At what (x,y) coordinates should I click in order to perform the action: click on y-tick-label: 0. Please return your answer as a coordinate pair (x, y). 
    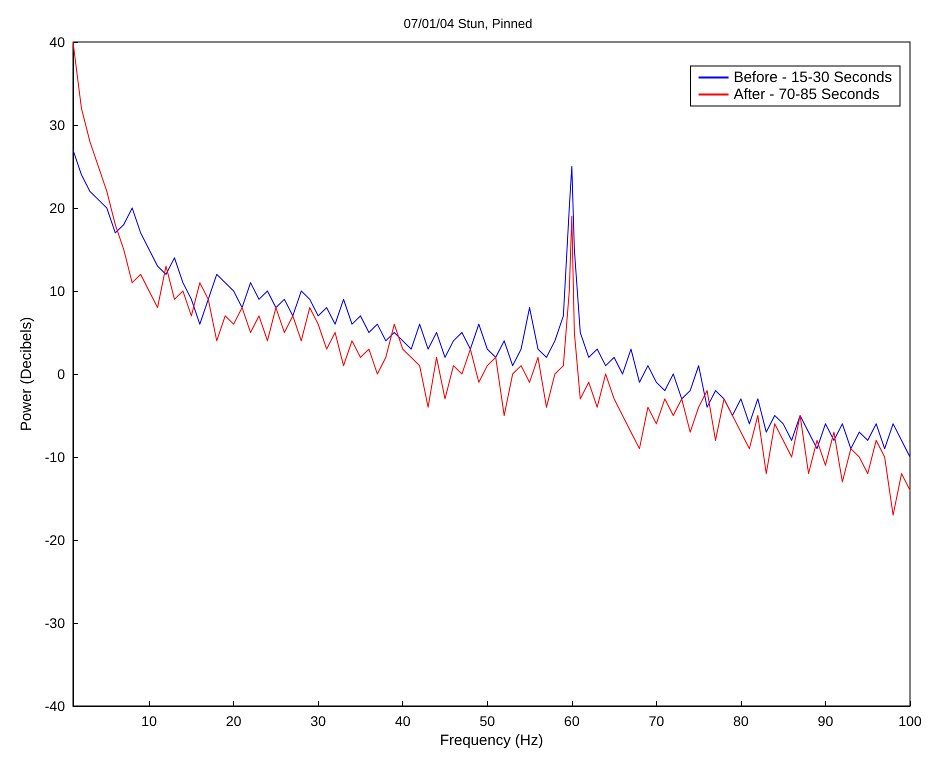
    Looking at the image, I should click on (61, 374).